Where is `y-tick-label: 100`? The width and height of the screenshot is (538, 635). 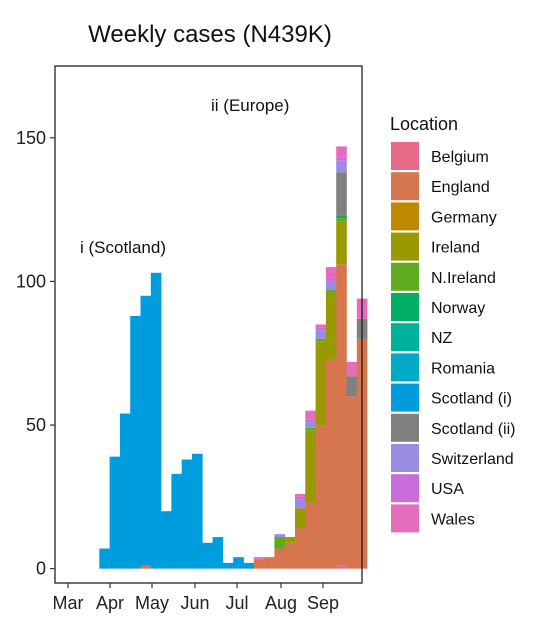
y-tick-label: 100 is located at coordinates (31, 281).